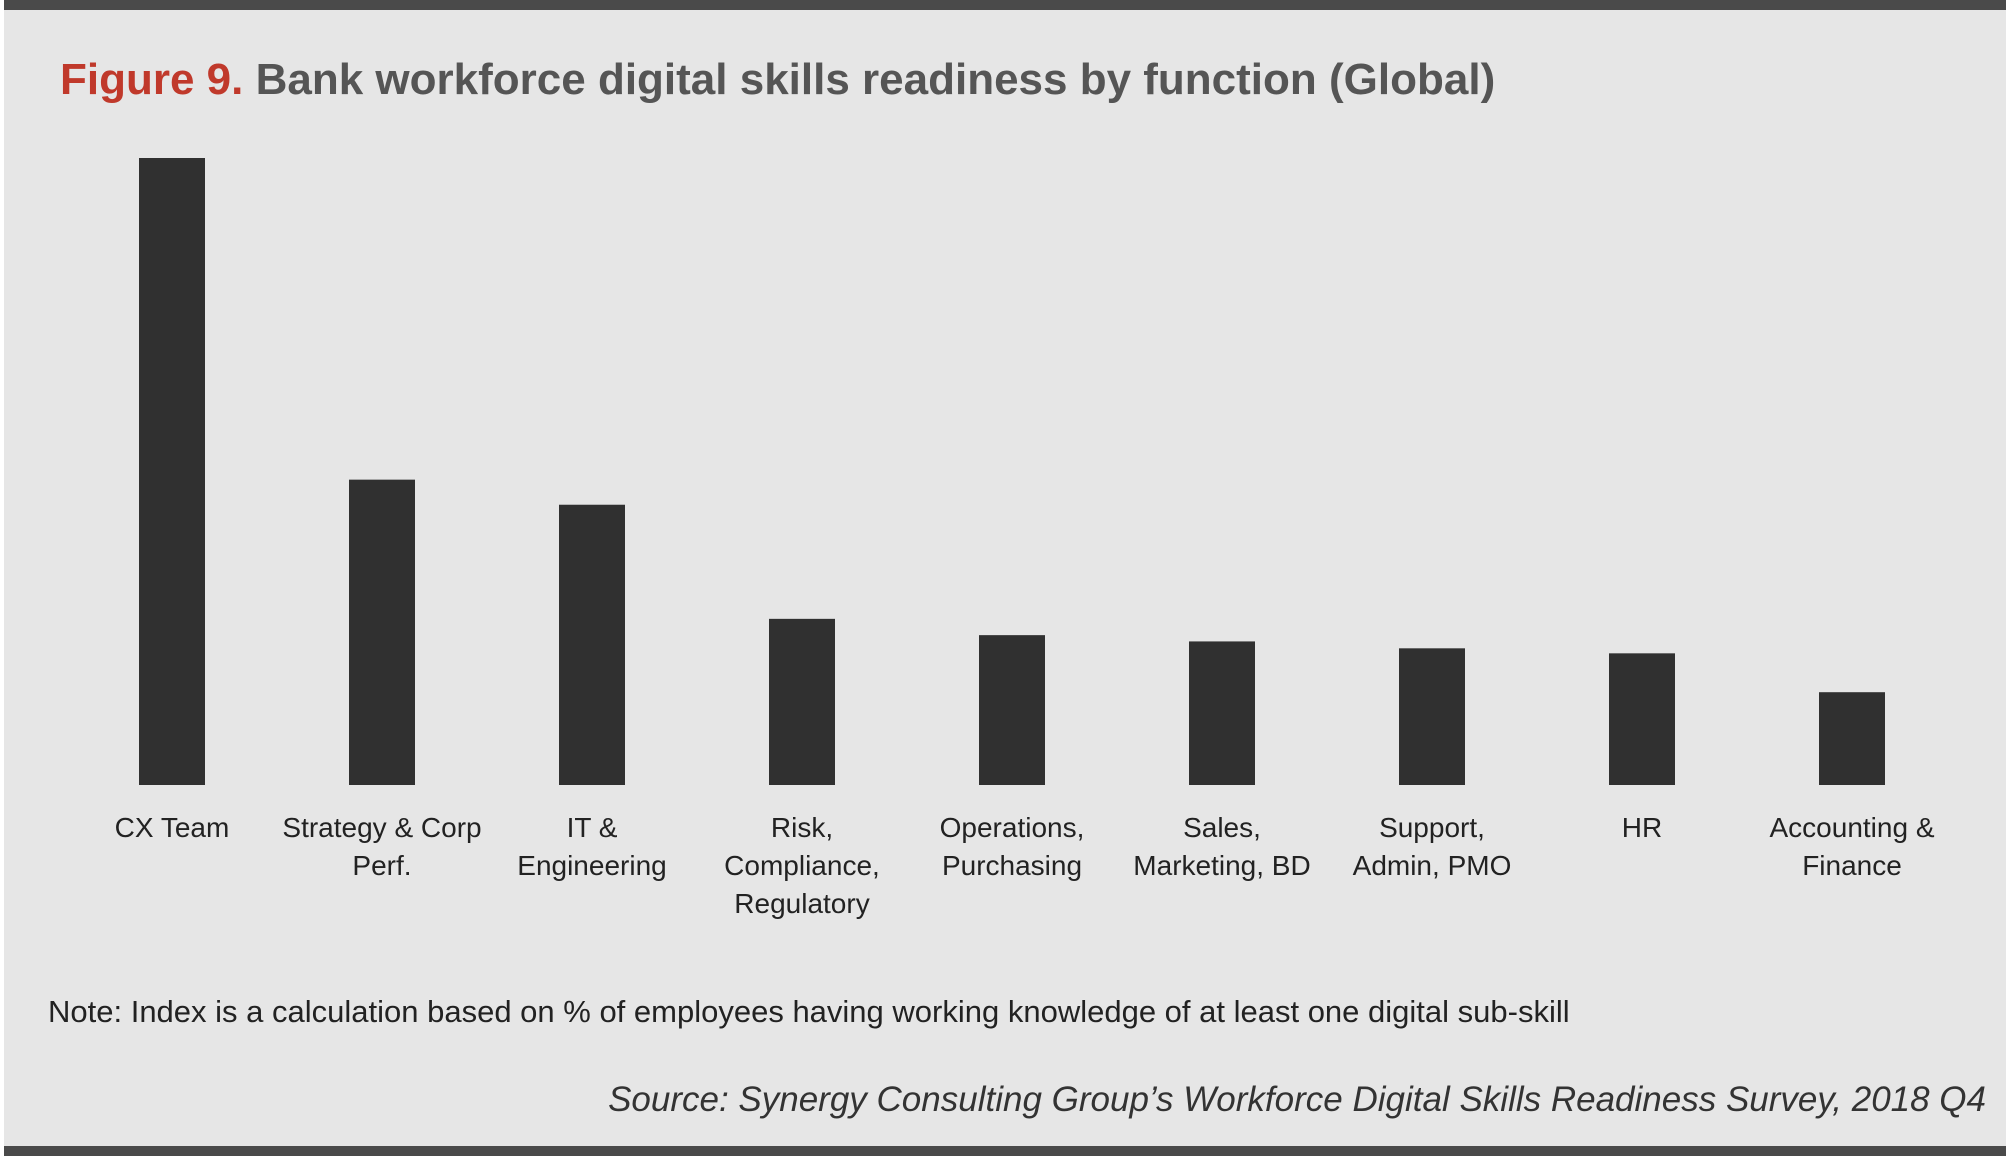 The width and height of the screenshot is (2010, 1156). I want to click on x-tick-label: IT & Engineering, so click(591, 846).